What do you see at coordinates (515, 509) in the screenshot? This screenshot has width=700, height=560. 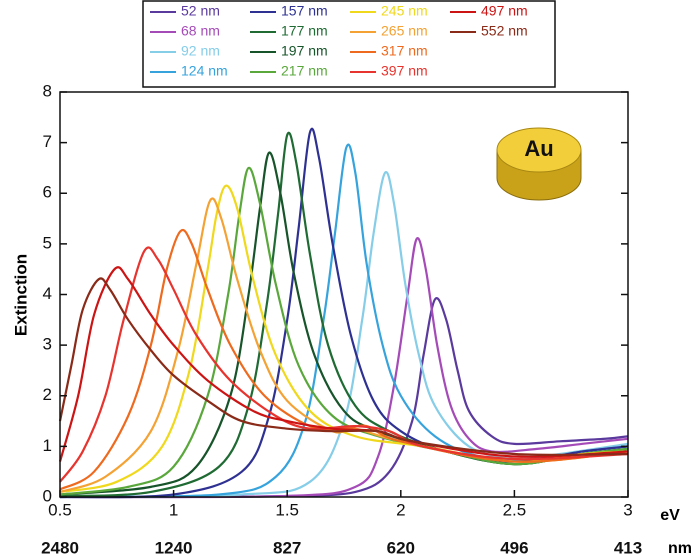 I see `x-tick-label: 2.5` at bounding box center [515, 509].